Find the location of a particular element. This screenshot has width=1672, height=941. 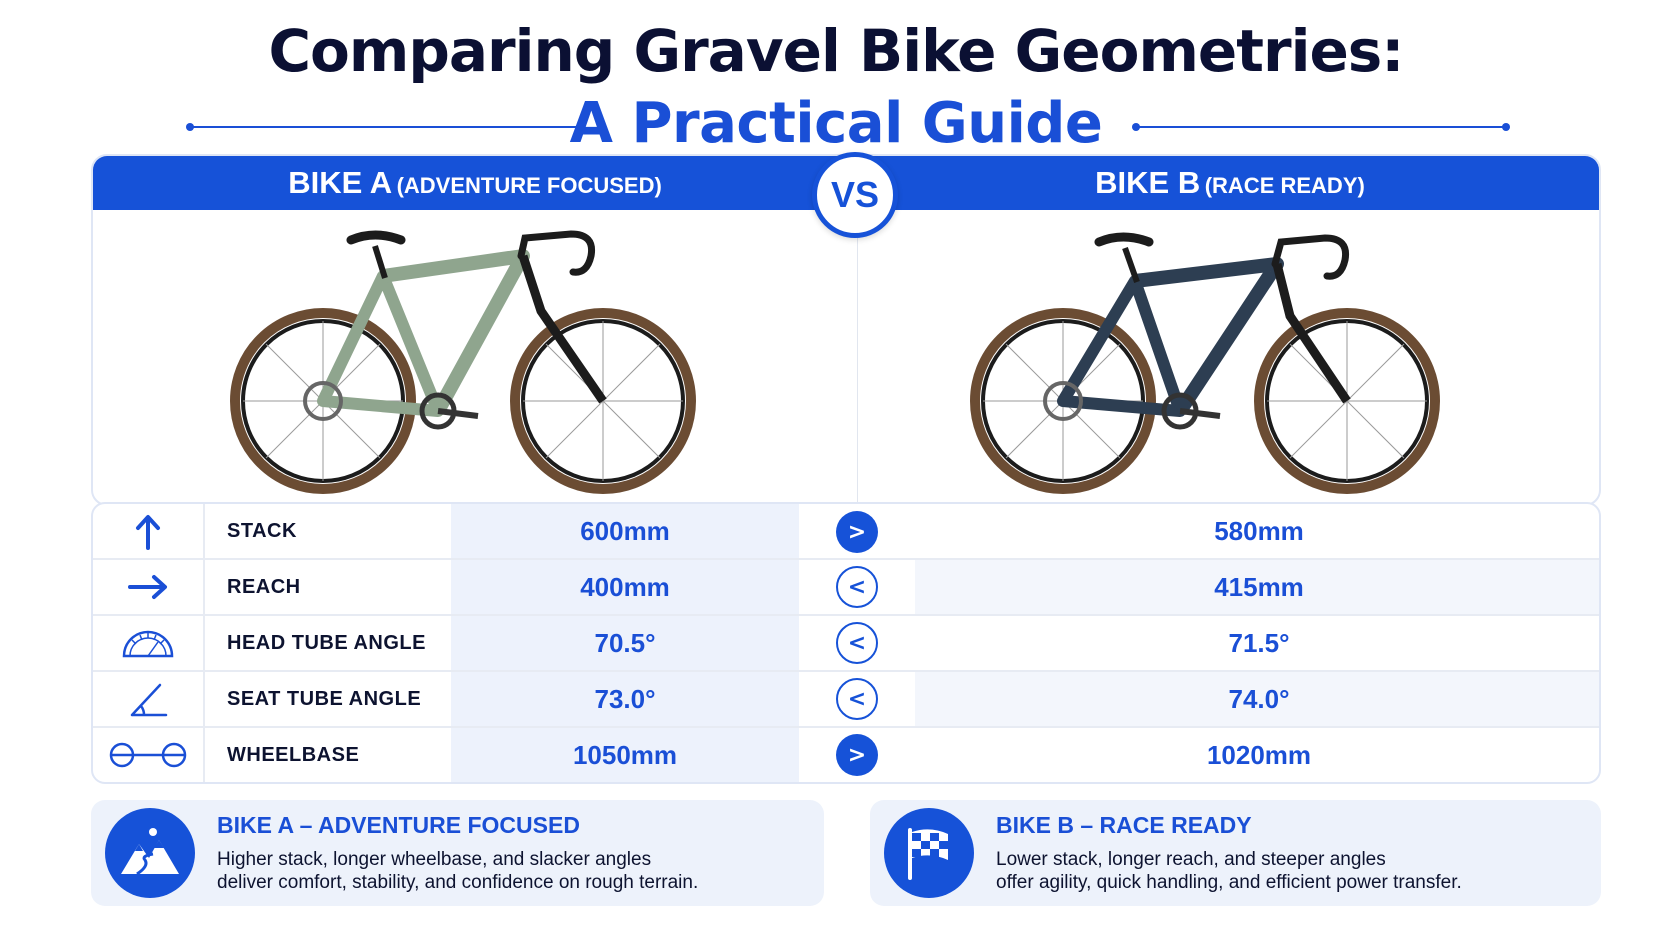

bike-b-value: 71.5° is located at coordinates (1259, 643).